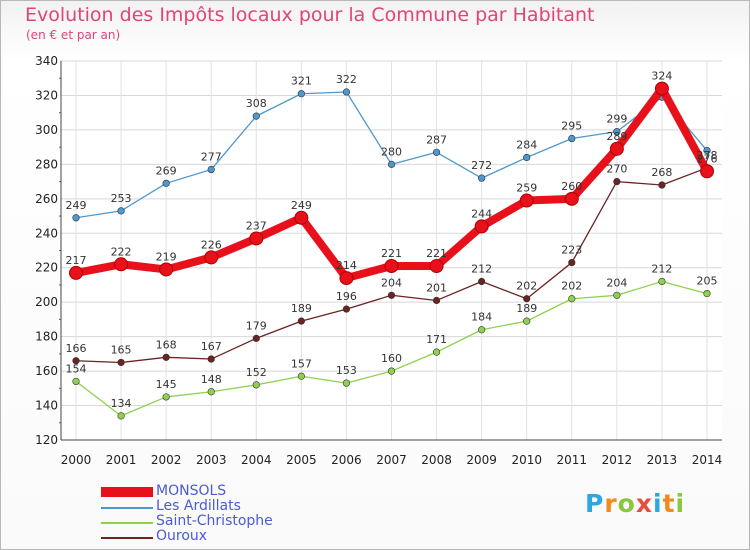  Describe the element at coordinates (76, 348) in the screenshot. I see `data-label-ouroux: 166` at that location.